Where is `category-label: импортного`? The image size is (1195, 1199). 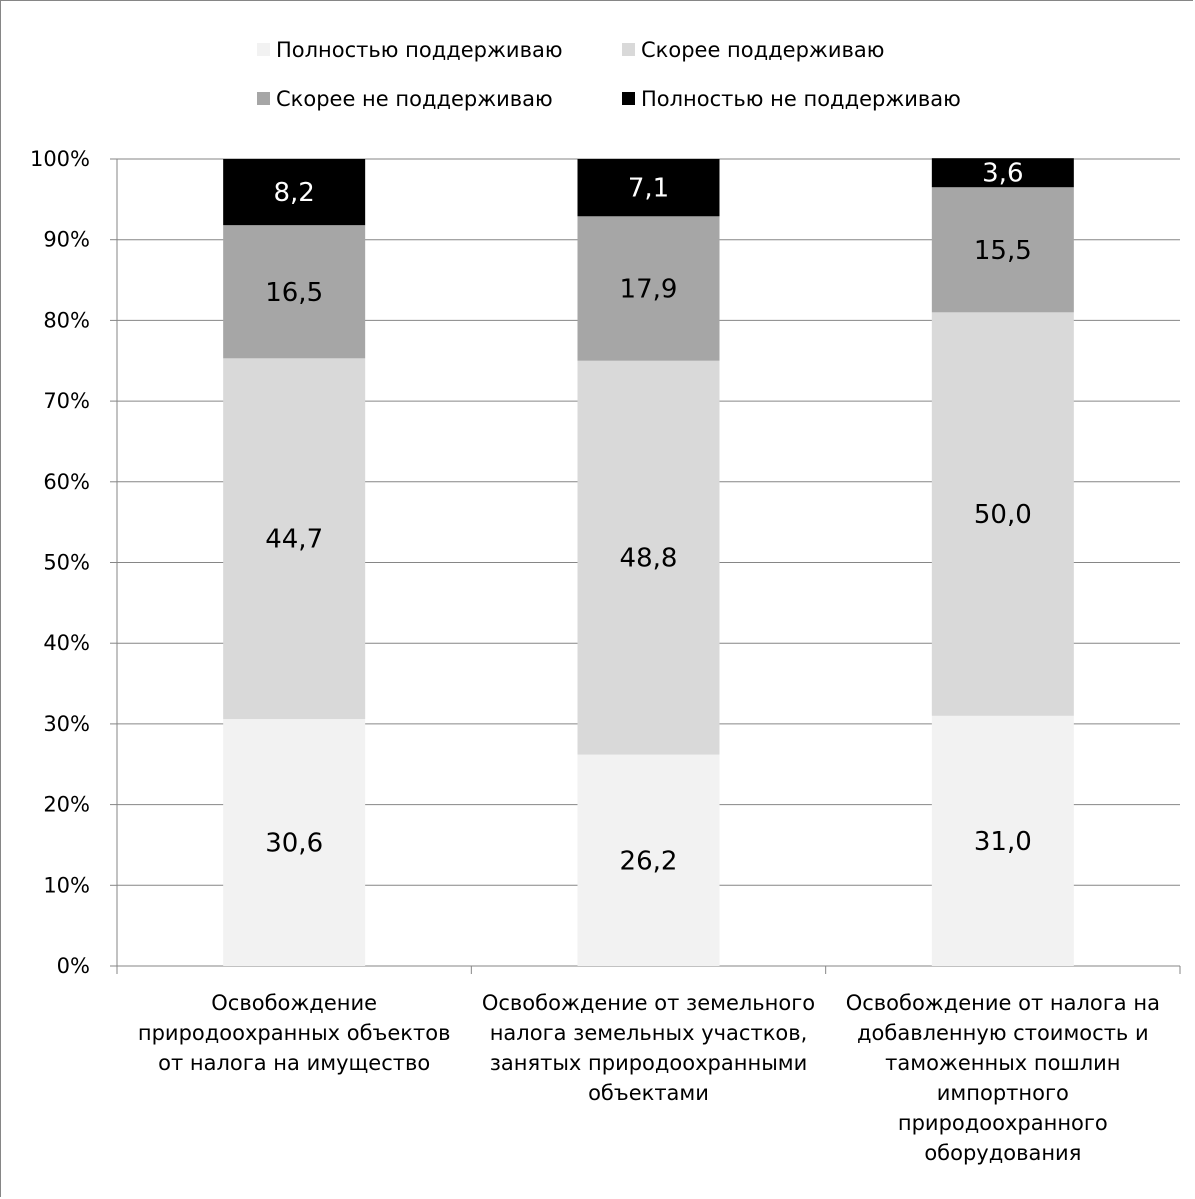 category-label: импортного is located at coordinates (1003, 1093).